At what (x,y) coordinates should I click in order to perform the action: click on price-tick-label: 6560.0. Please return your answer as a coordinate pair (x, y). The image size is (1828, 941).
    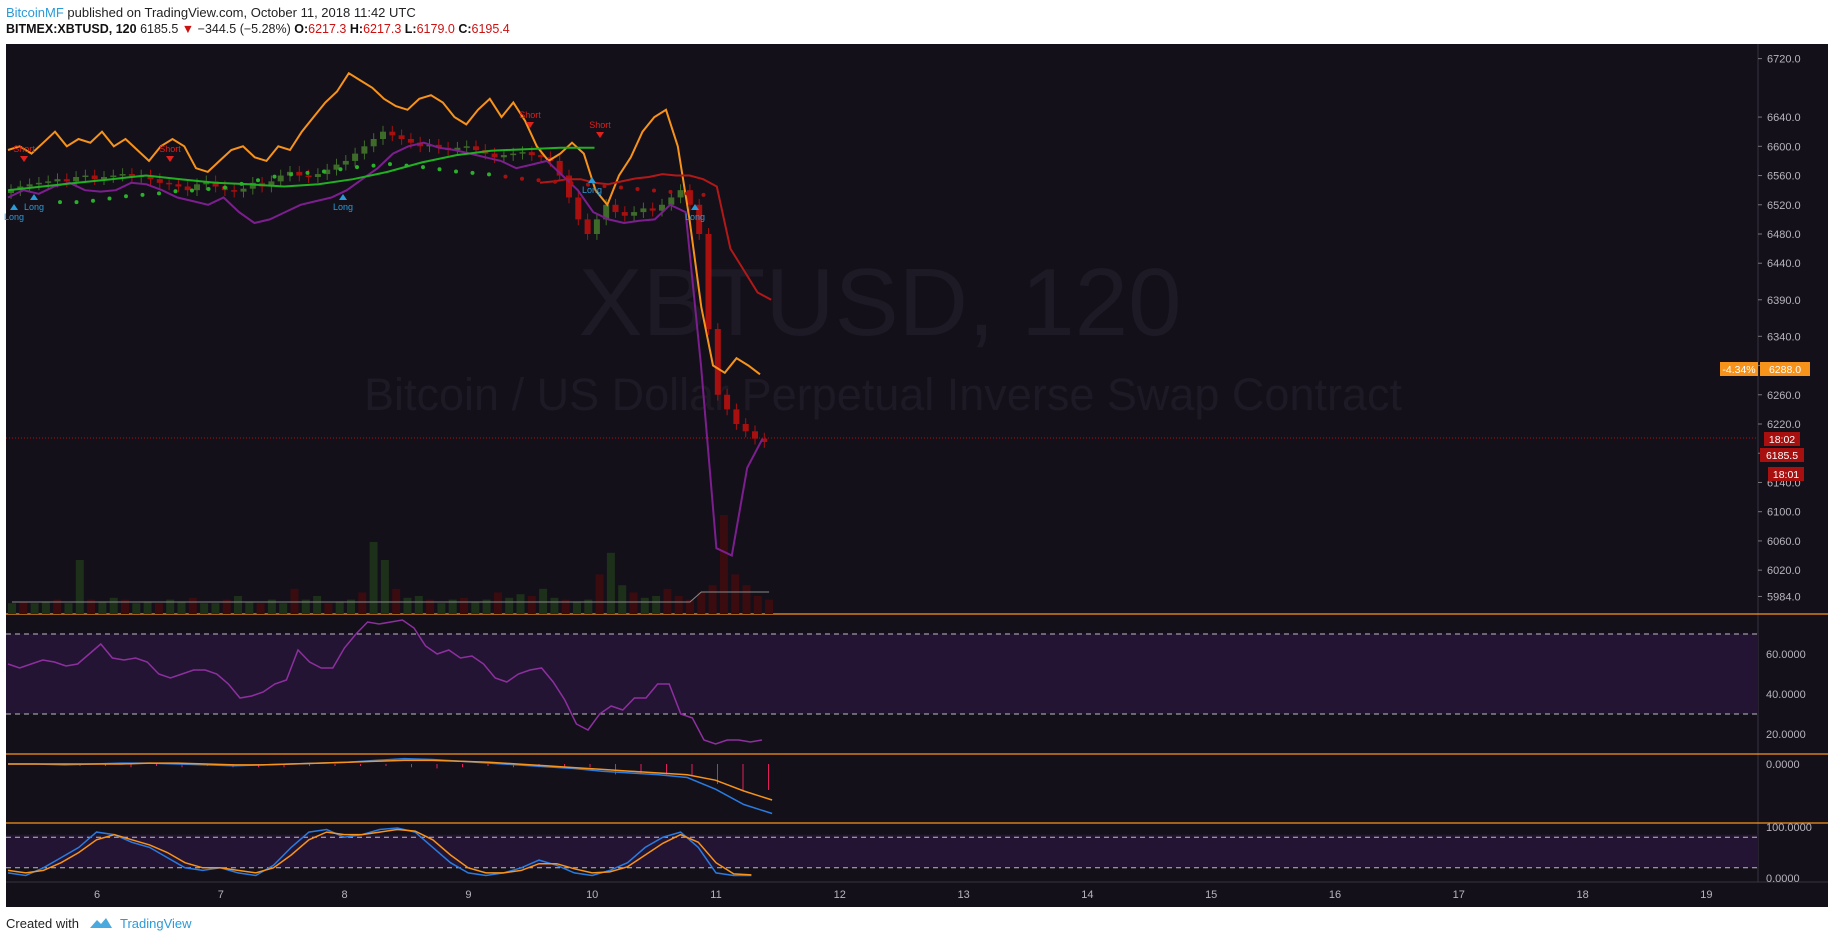
    Looking at the image, I should click on (1784, 177).